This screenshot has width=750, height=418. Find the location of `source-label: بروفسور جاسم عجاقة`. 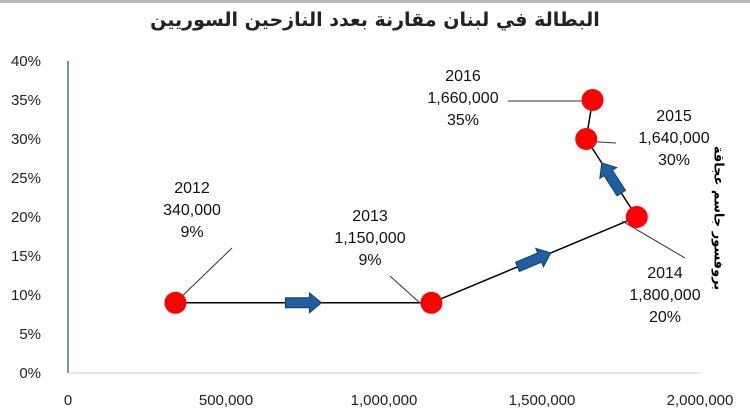

source-label: بروفسور جاسم عجاقة is located at coordinates (718, 218).